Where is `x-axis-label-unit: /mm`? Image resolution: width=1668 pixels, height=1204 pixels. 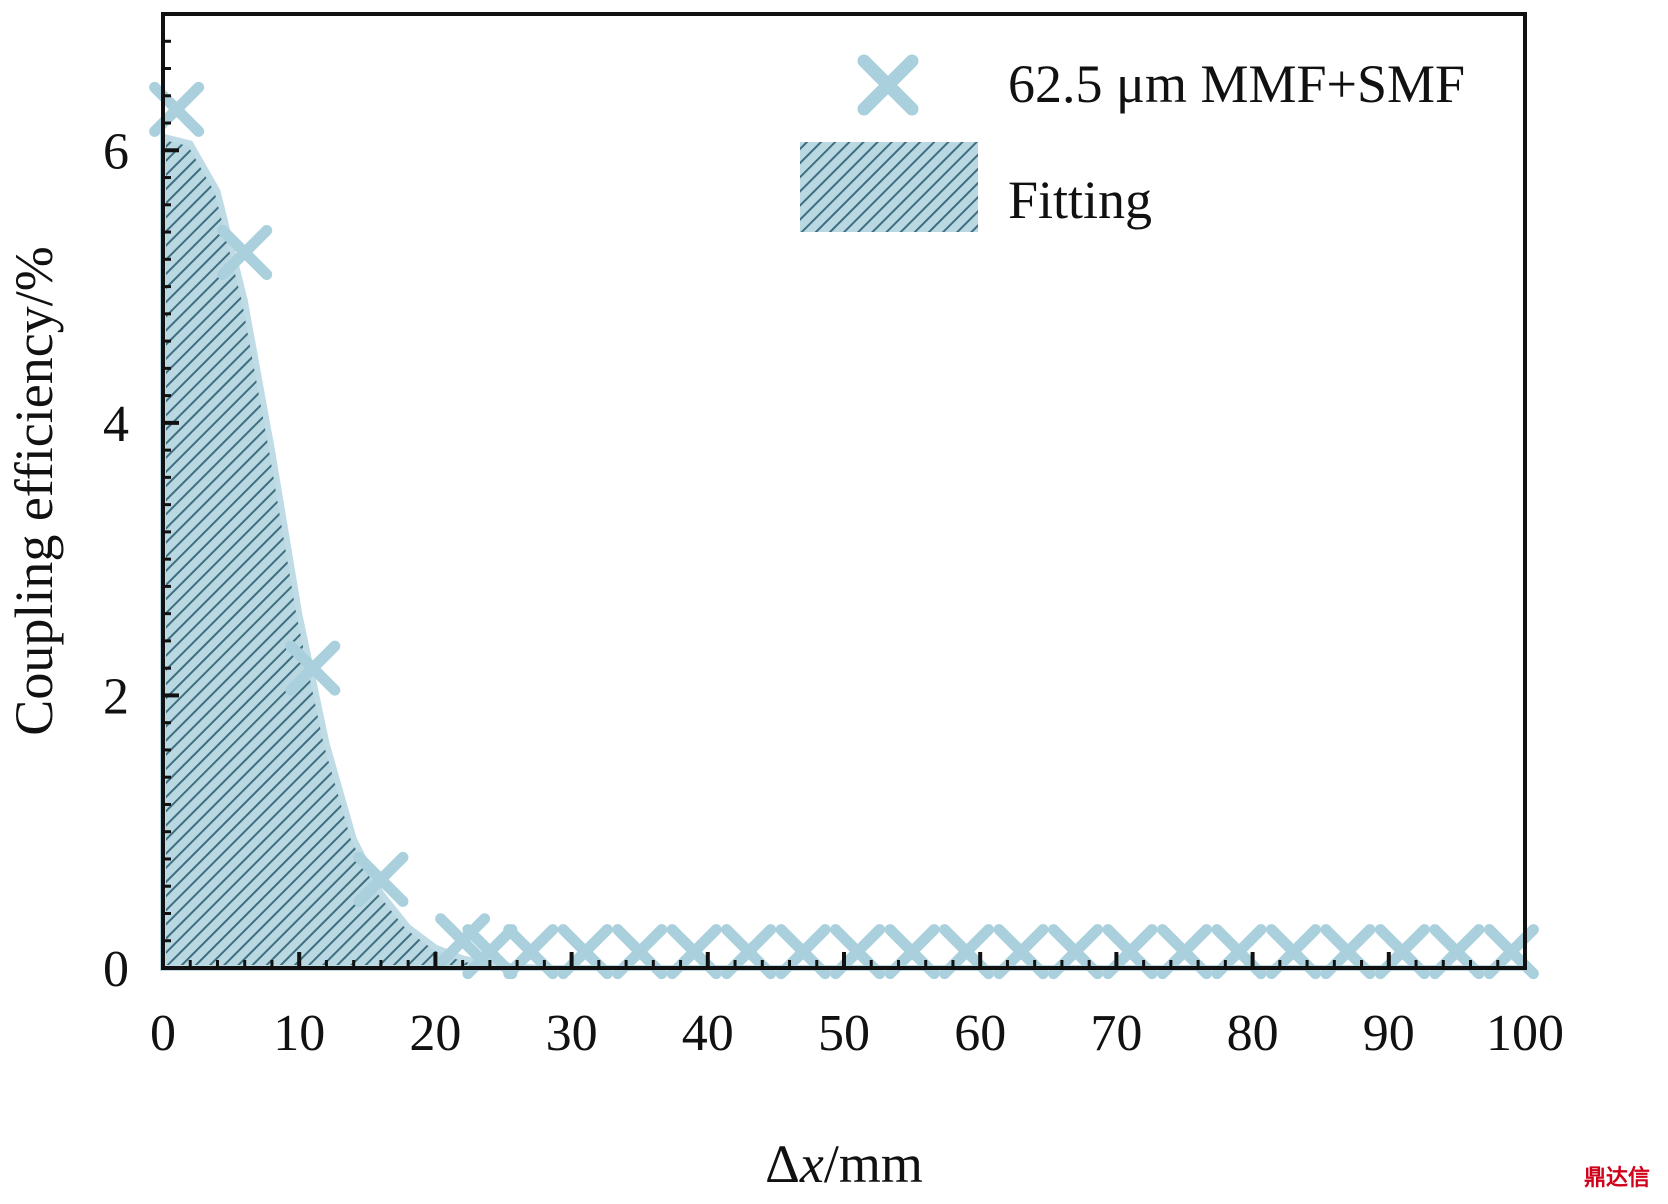
x-axis-label-unit: /mm is located at coordinates (873, 1164).